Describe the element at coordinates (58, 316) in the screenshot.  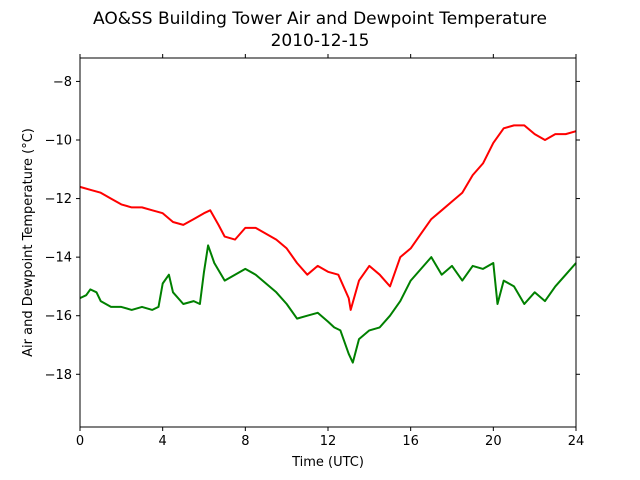
I see `y-tick-label-1: −16` at that location.